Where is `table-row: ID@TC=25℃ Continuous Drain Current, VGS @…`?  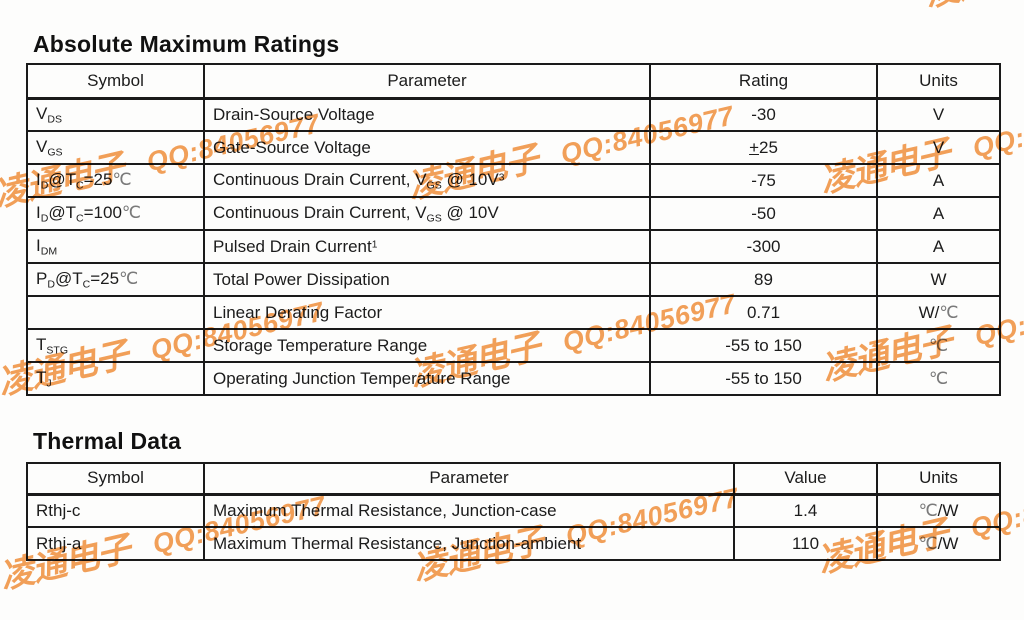
table-row: ID@TC=25℃ Continuous Drain Current, VGS @… is located at coordinates (513, 180).